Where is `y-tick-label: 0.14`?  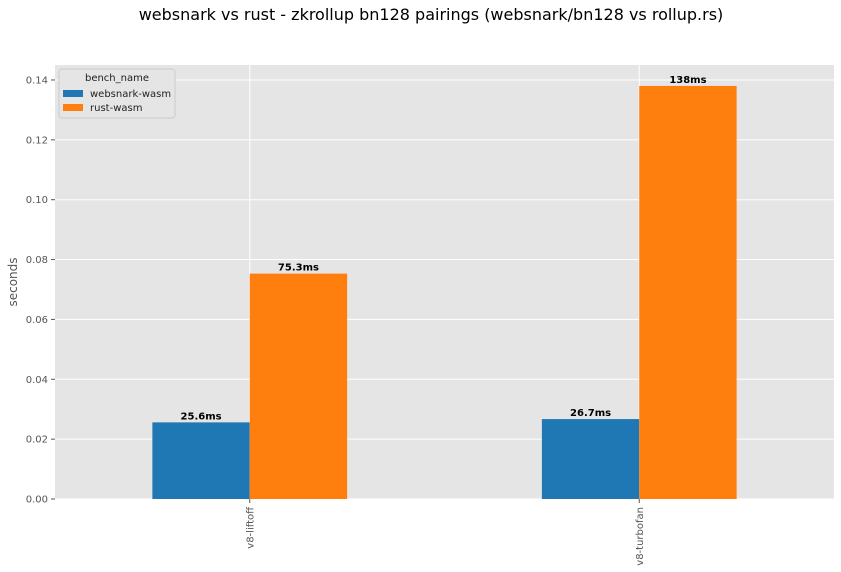
y-tick-label: 0.14 is located at coordinates (37, 80).